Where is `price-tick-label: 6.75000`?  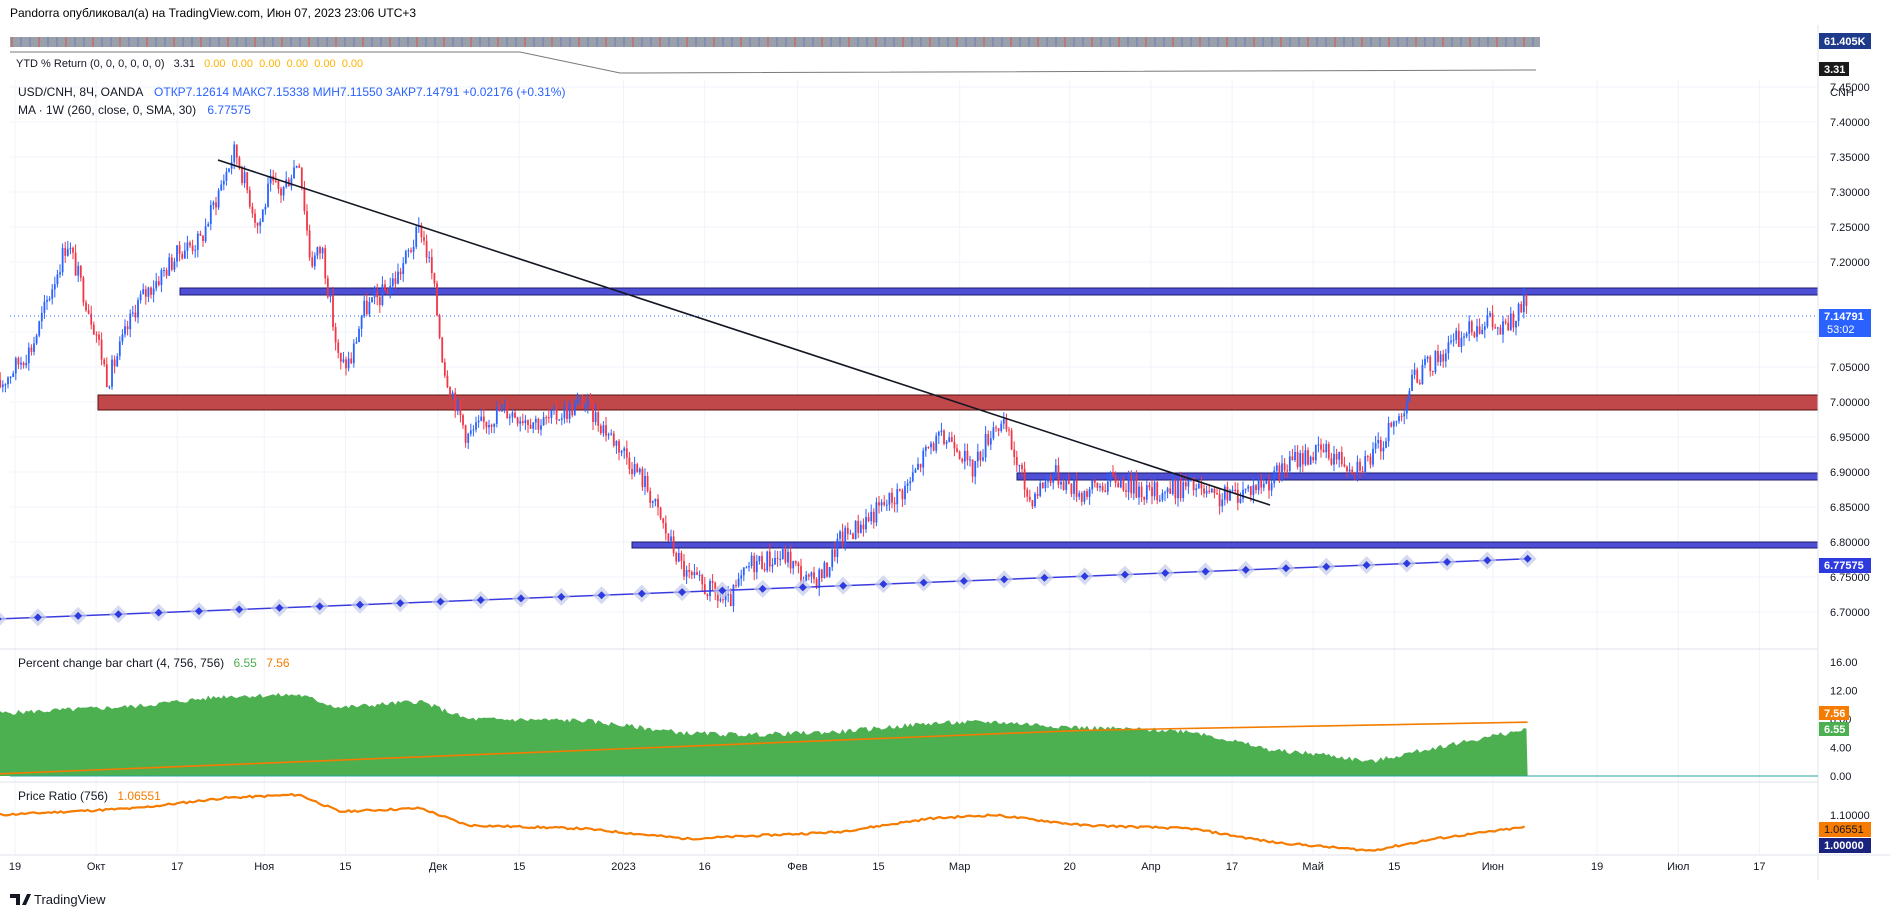 price-tick-label: 6.75000 is located at coordinates (1850, 578).